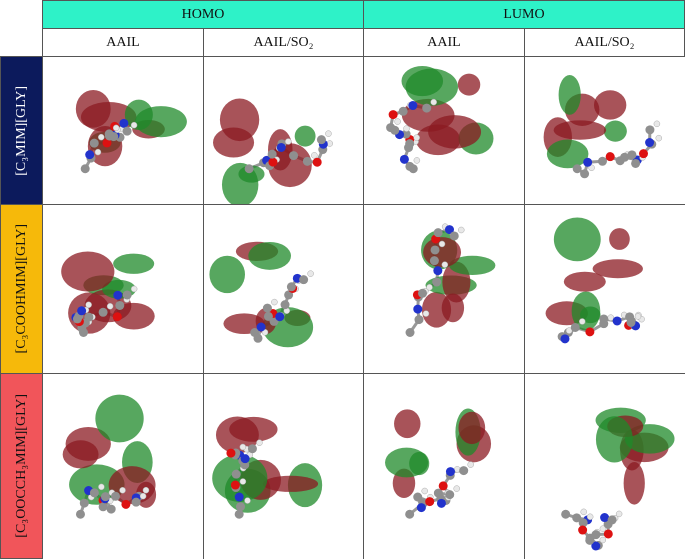 This screenshot has width=685, height=559. I want to click on row-label-cell: [C₃COOHMIM][GLY], so click(21, 289).